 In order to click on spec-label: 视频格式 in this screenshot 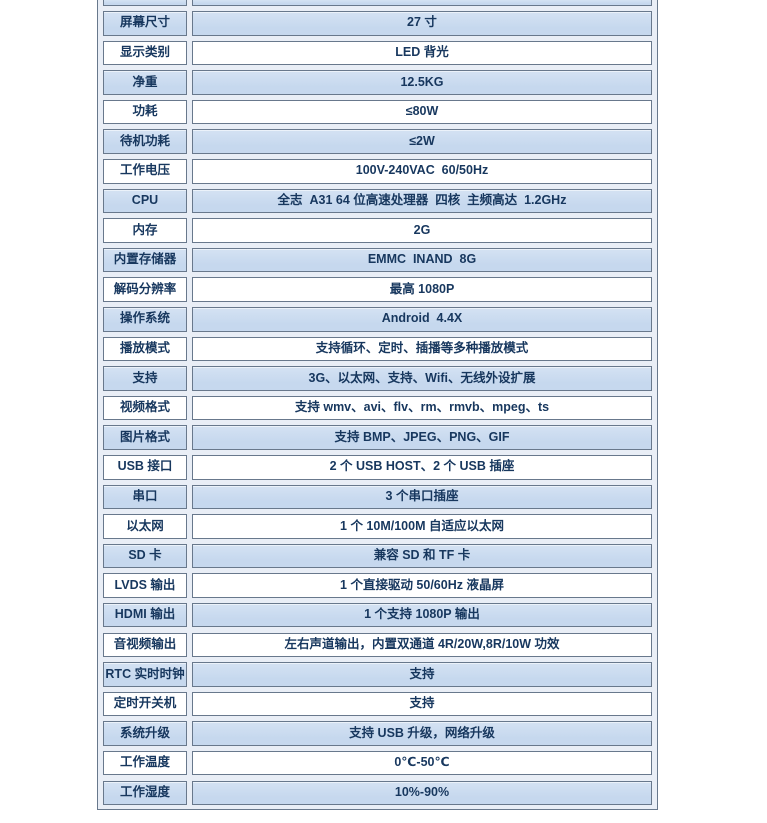, I will do `click(144, 407)`.